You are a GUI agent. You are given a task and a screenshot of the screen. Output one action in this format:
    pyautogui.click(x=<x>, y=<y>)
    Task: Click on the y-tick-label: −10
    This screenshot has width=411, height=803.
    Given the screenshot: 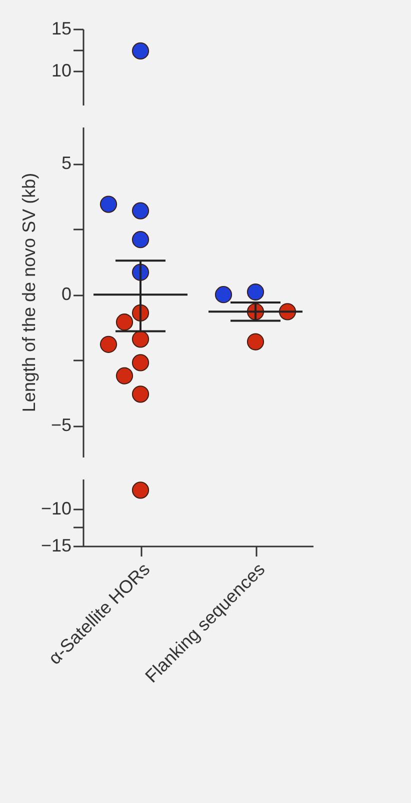 What is the action you would take?
    pyautogui.click(x=56, y=508)
    